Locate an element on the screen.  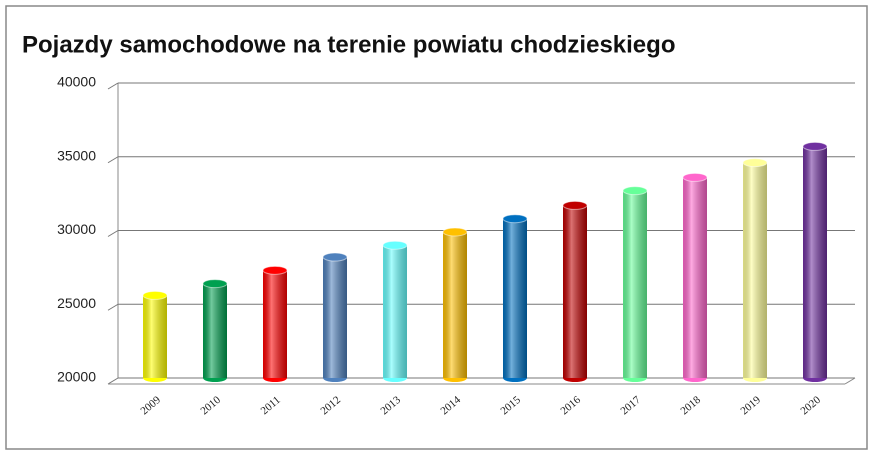
floor-right is located at coordinates (850, 381).